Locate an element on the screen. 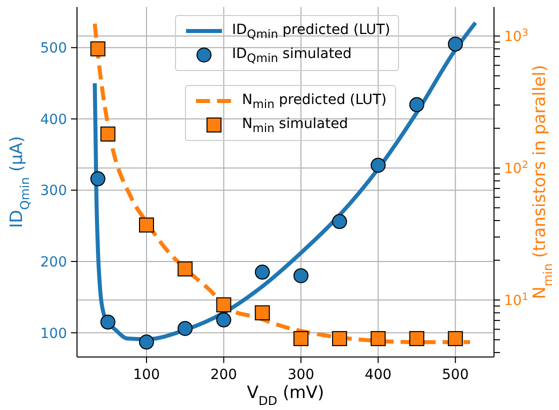  y-tick-label: 100 is located at coordinates (53, 334).